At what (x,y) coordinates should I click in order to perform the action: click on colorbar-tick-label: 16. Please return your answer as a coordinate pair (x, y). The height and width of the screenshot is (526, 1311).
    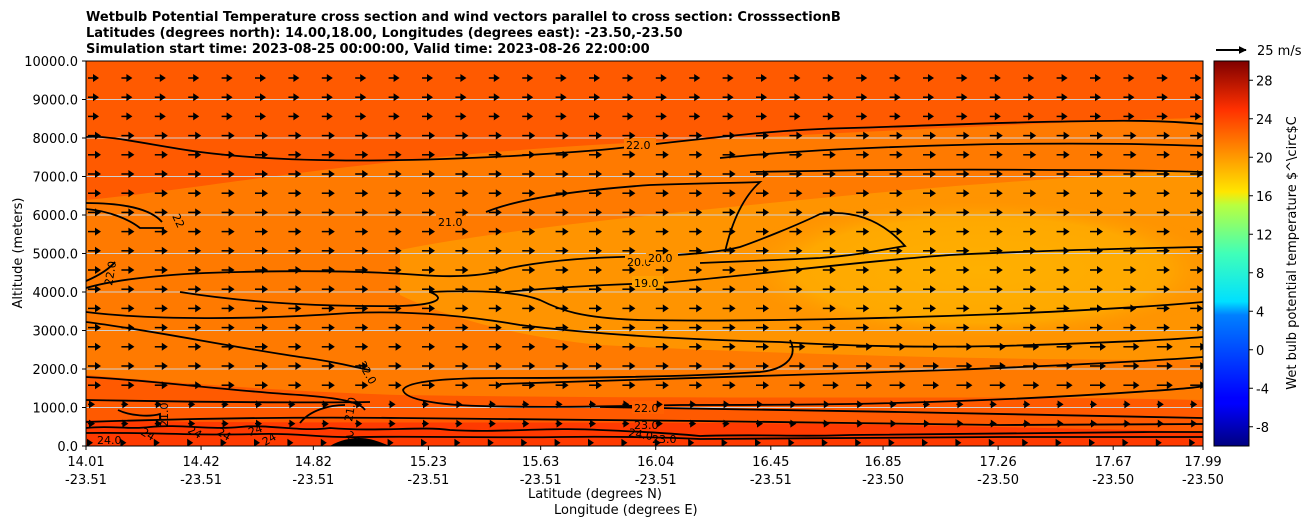
    Looking at the image, I should click on (1264, 197).